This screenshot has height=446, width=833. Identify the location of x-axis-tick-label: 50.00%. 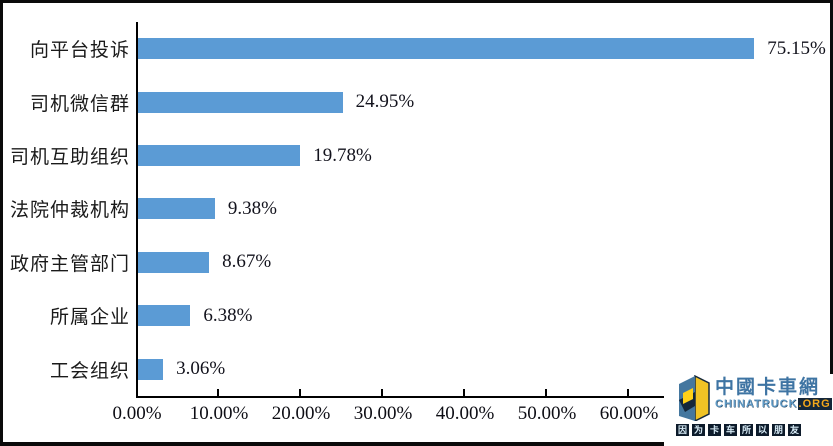
(547, 413).